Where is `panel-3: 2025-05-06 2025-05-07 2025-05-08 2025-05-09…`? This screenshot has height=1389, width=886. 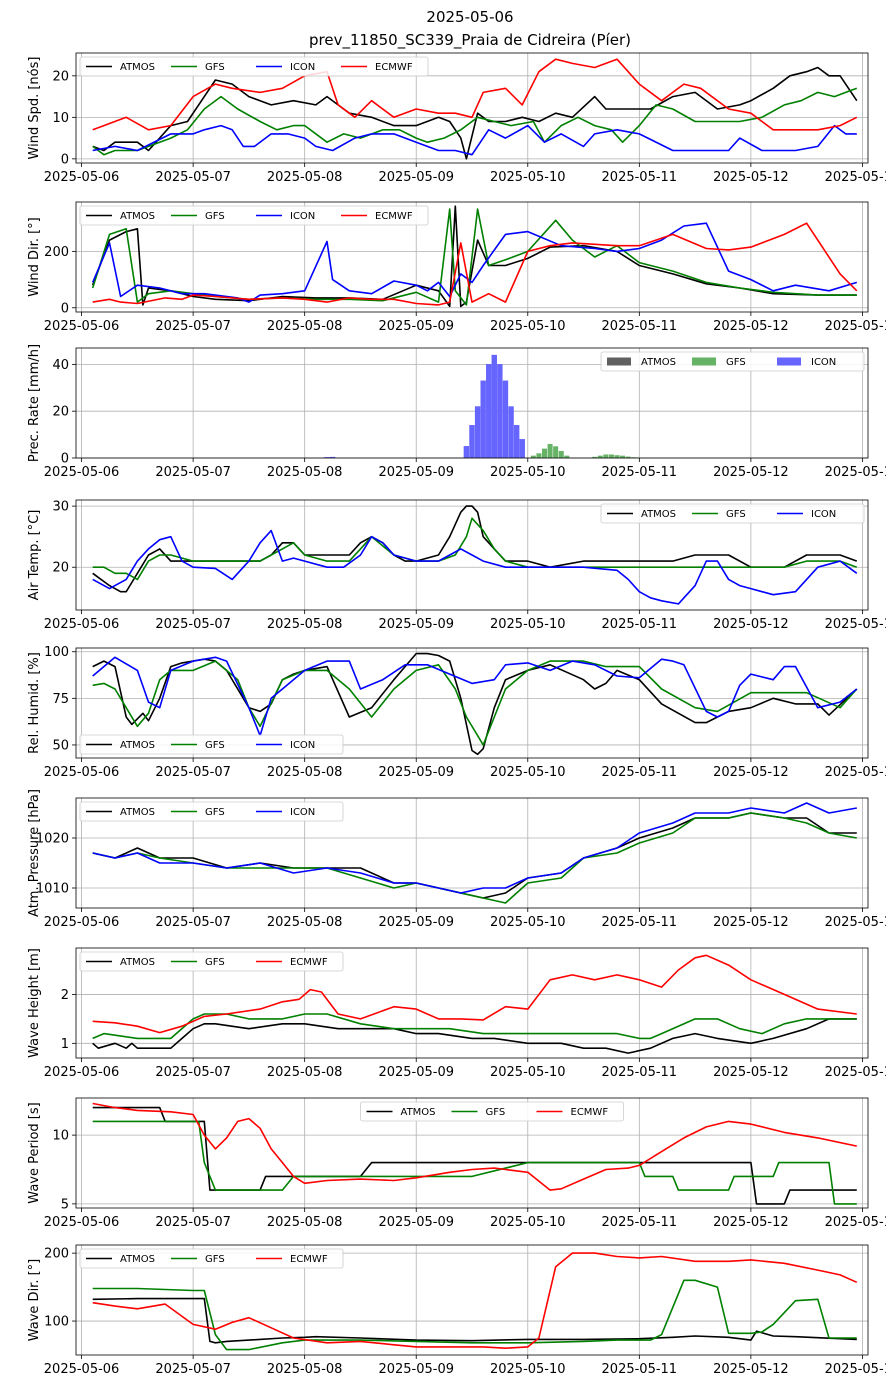 panel-3: 2025-05-06 2025-05-07 2025-05-08 2025-05-09… is located at coordinates (456, 565).